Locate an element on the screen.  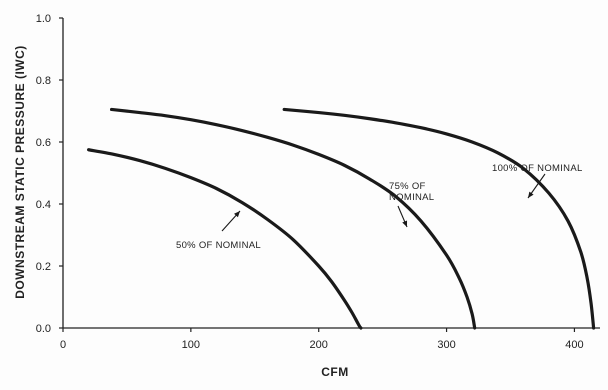
annotation-label-50-pct: 50% OF NOMINAL is located at coordinates (218, 245).